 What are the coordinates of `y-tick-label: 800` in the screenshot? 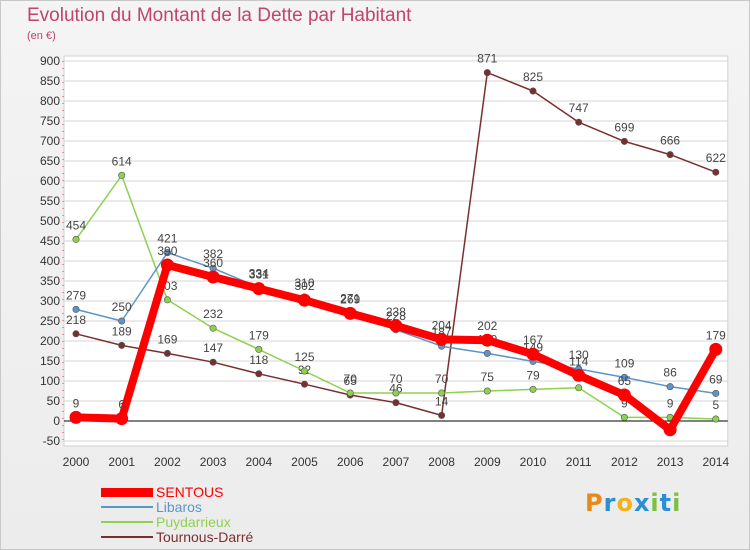 It's located at (50, 101).